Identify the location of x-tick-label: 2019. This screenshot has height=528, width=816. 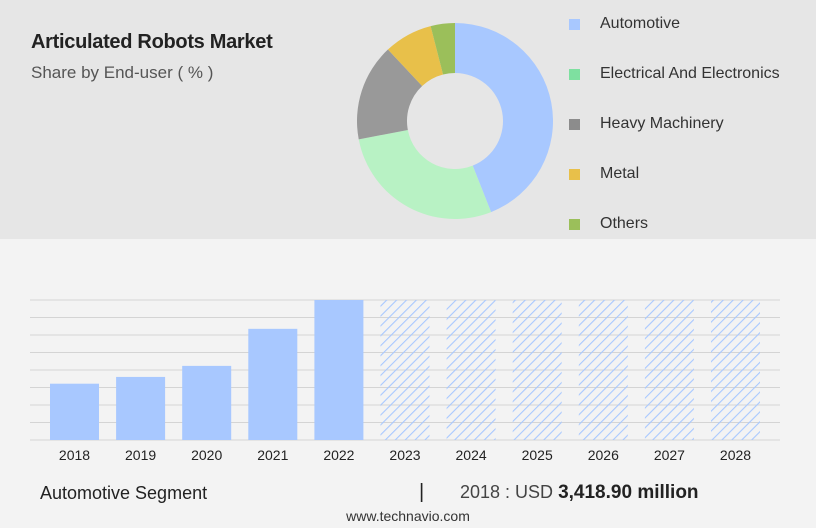
(140, 455).